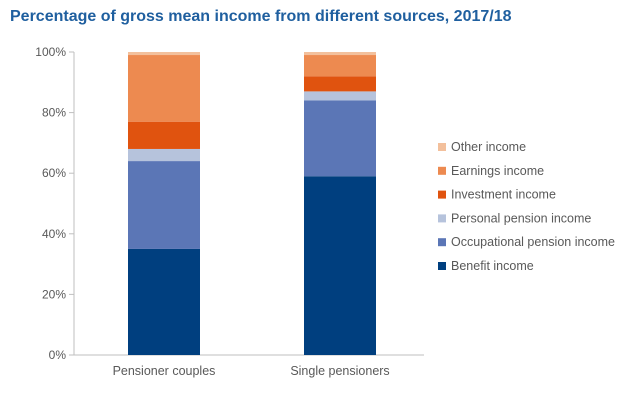  I want to click on y-tick-label: 60%, so click(54, 173).